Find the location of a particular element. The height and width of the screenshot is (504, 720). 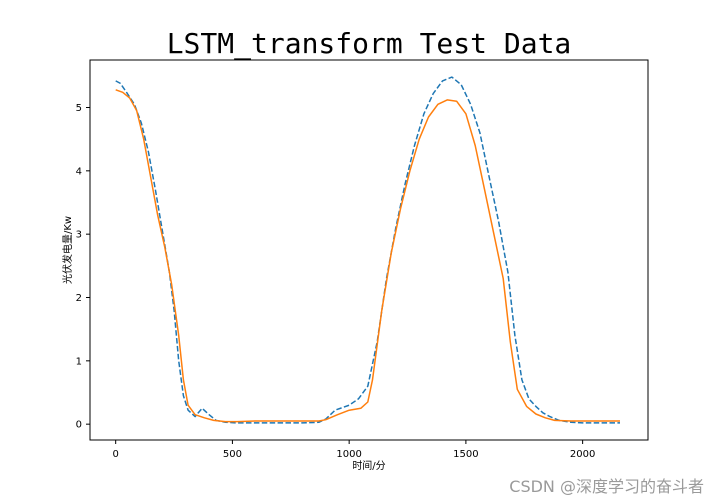

y-axis-label: 光伏发电量/Kw is located at coordinates (67, 250).